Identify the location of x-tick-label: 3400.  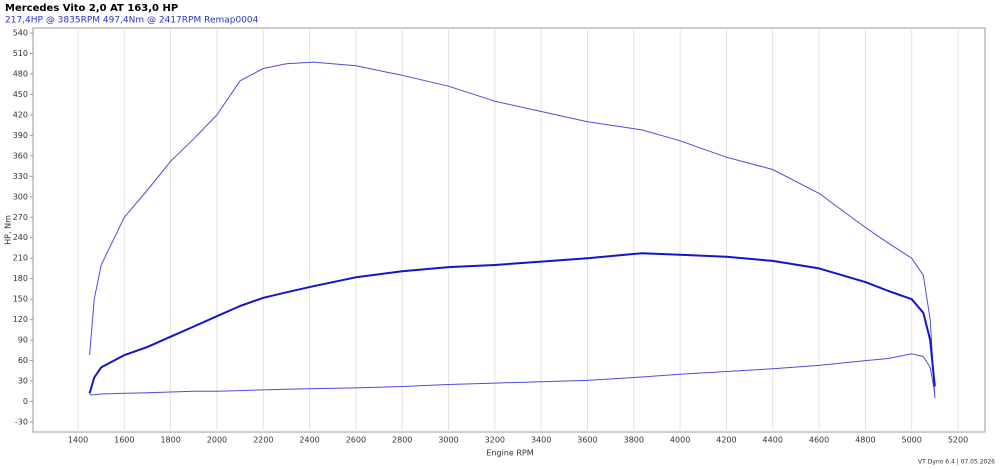
(541, 440).